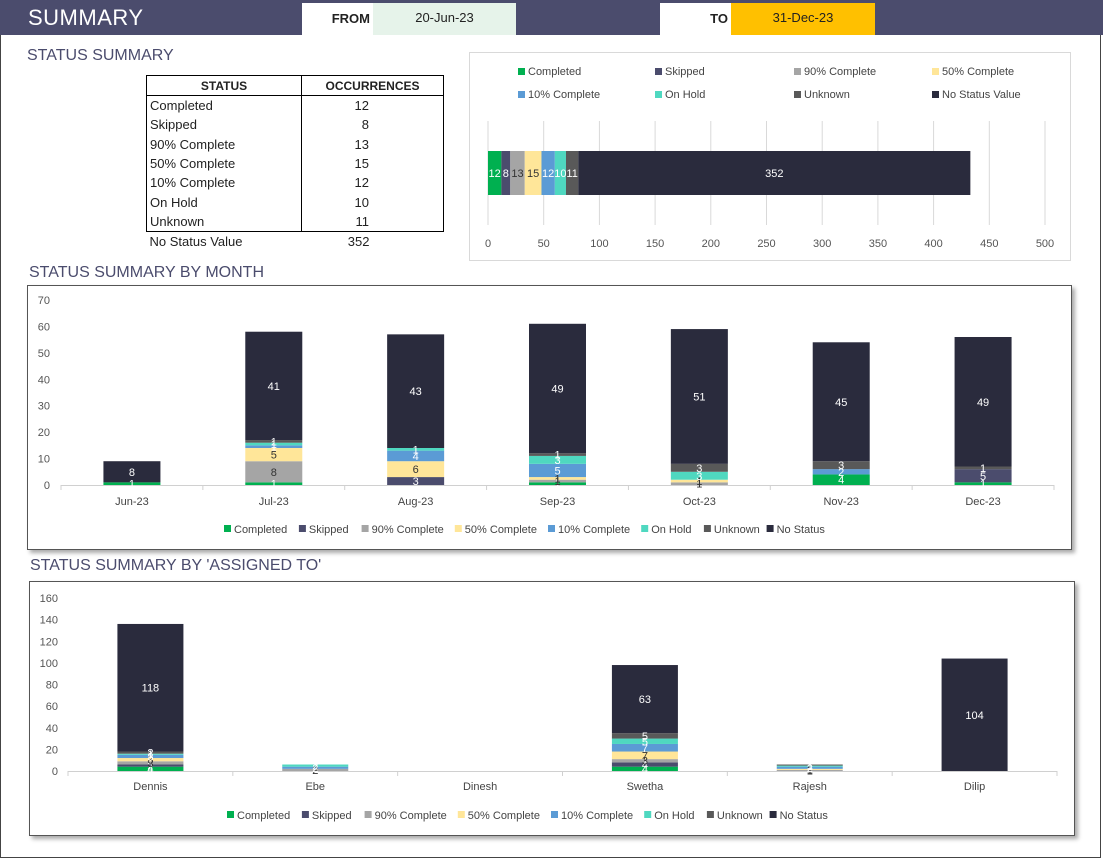 The width and height of the screenshot is (1103, 860). I want to click on from-date-field: 20-Jun-23, so click(444, 19).